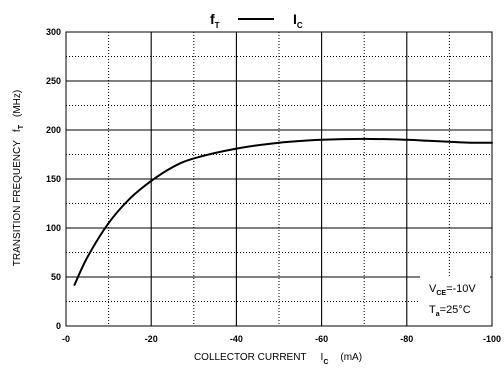  What do you see at coordinates (53, 130) in the screenshot?
I see `y-tick-label: 200` at bounding box center [53, 130].